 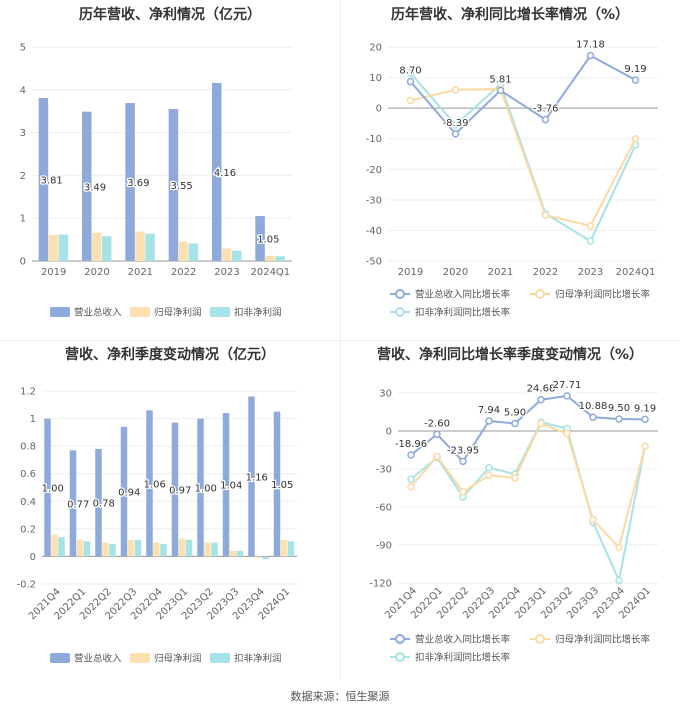 What do you see at coordinates (180, 491) in the screenshot?
I see `bar-value-label: 0.97` at bounding box center [180, 491].